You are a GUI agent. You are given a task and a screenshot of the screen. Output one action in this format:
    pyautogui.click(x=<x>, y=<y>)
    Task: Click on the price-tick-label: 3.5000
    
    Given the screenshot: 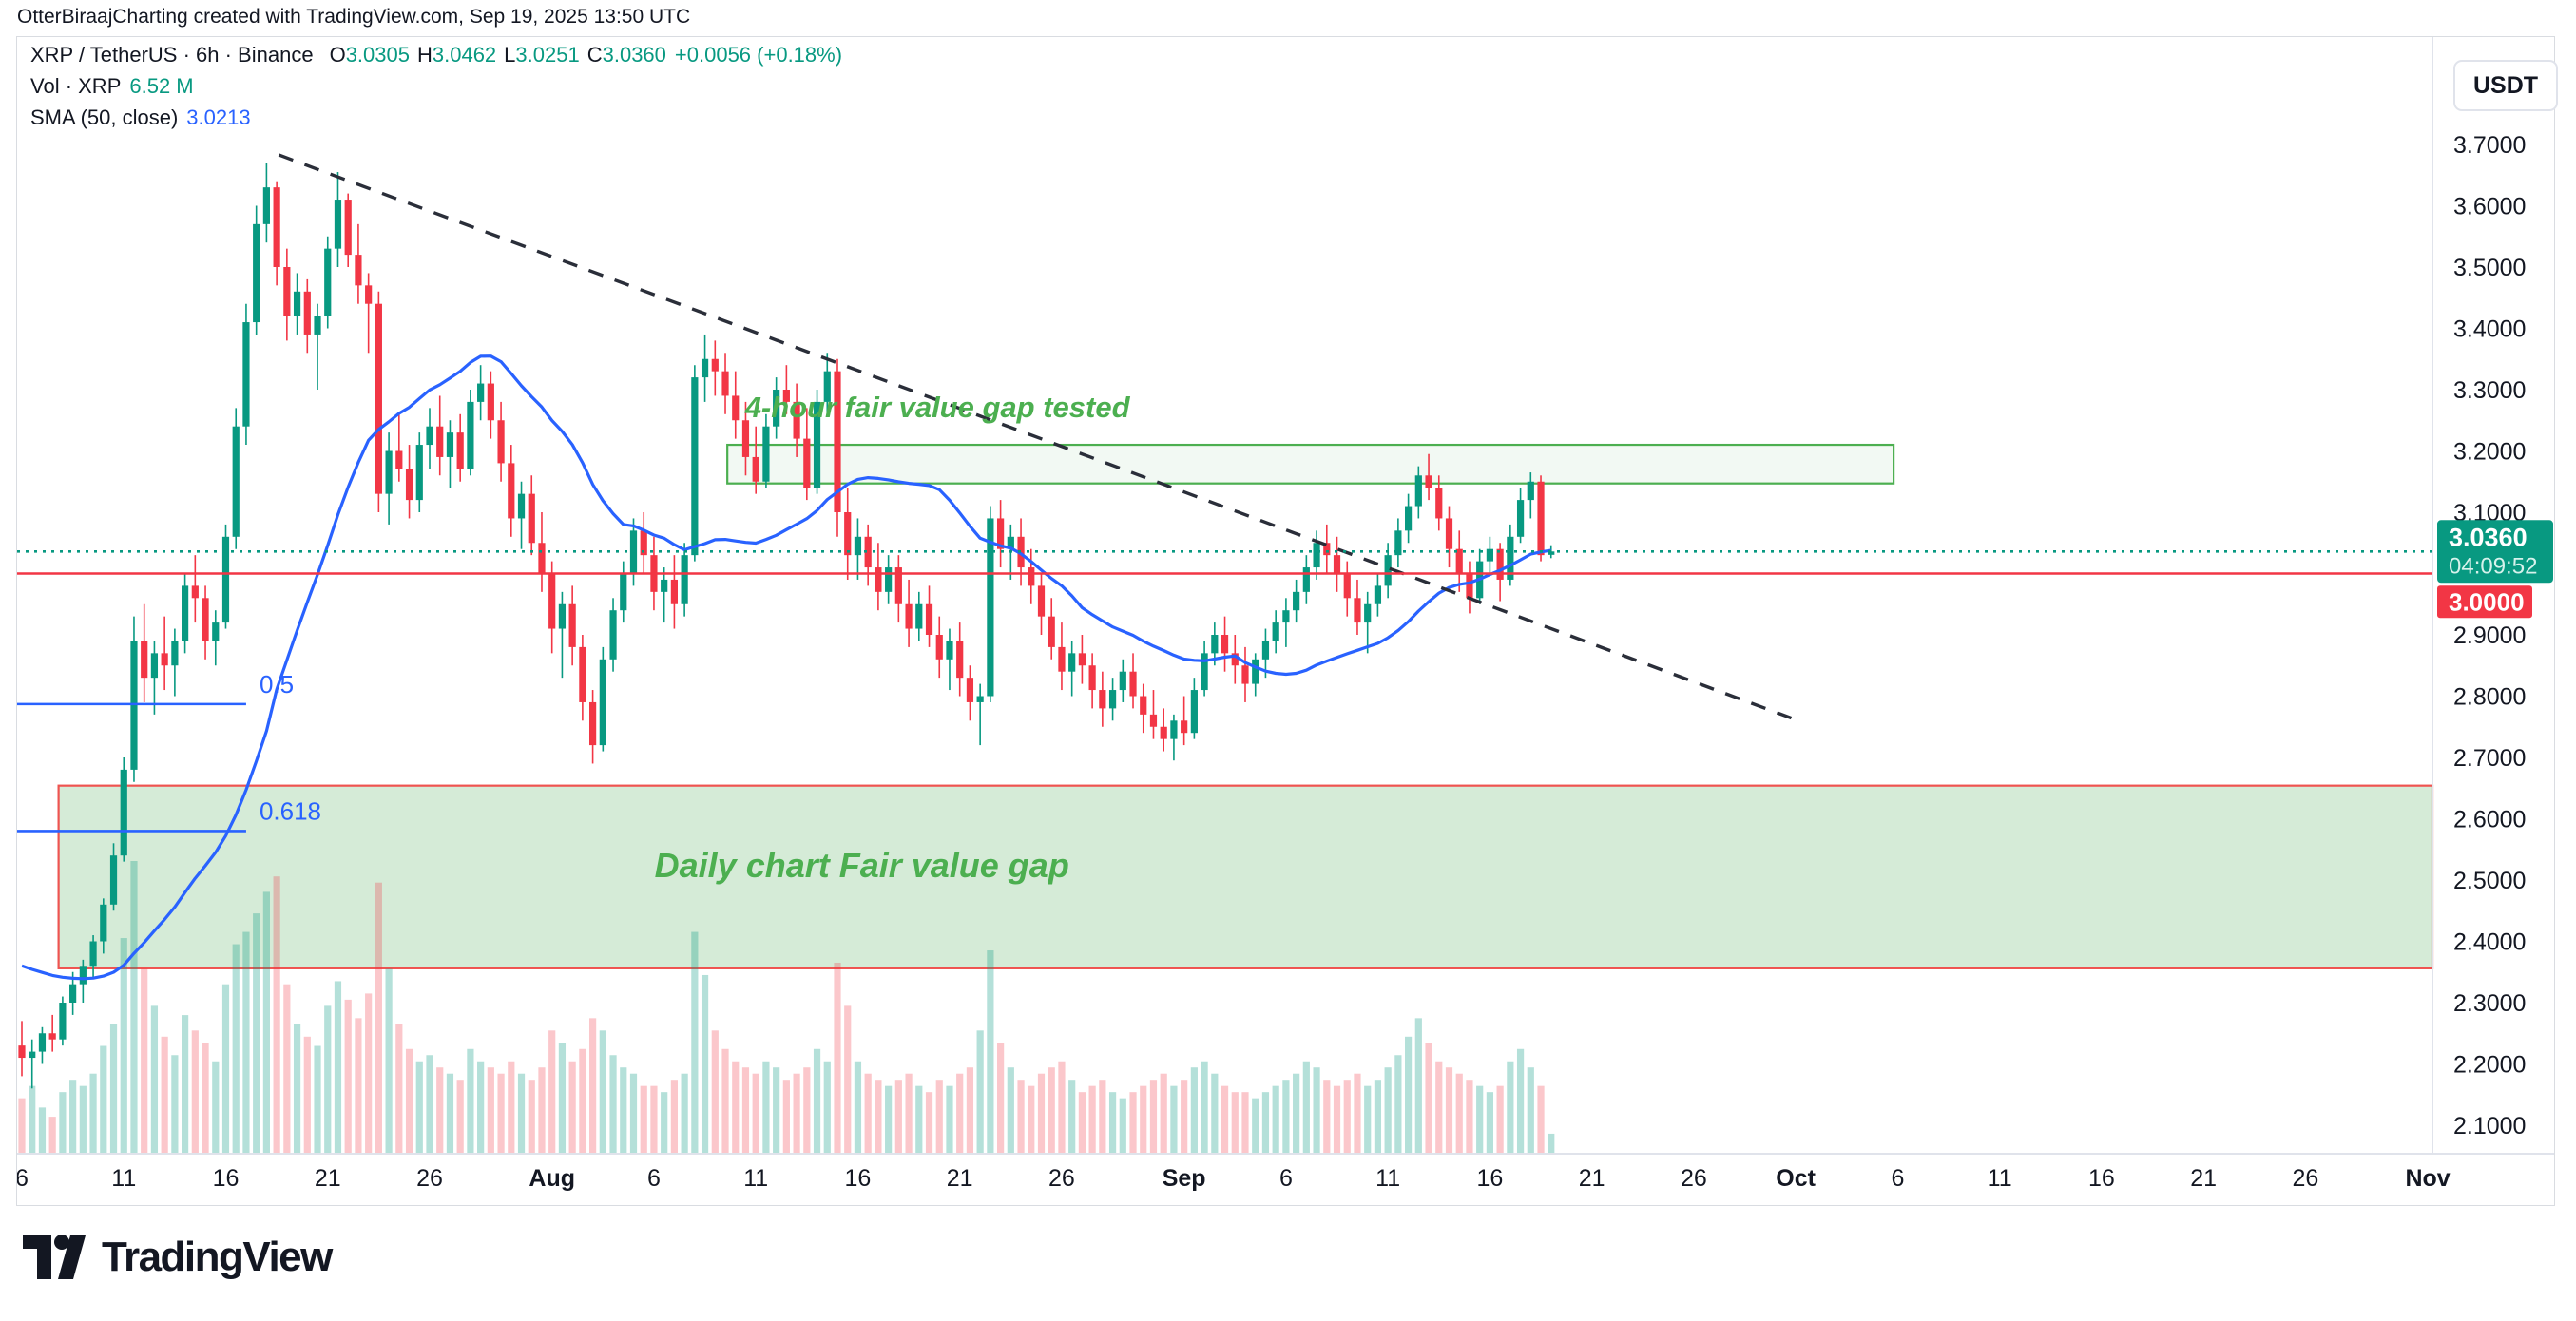 What is the action you would take?
    pyautogui.click(x=2489, y=268)
    